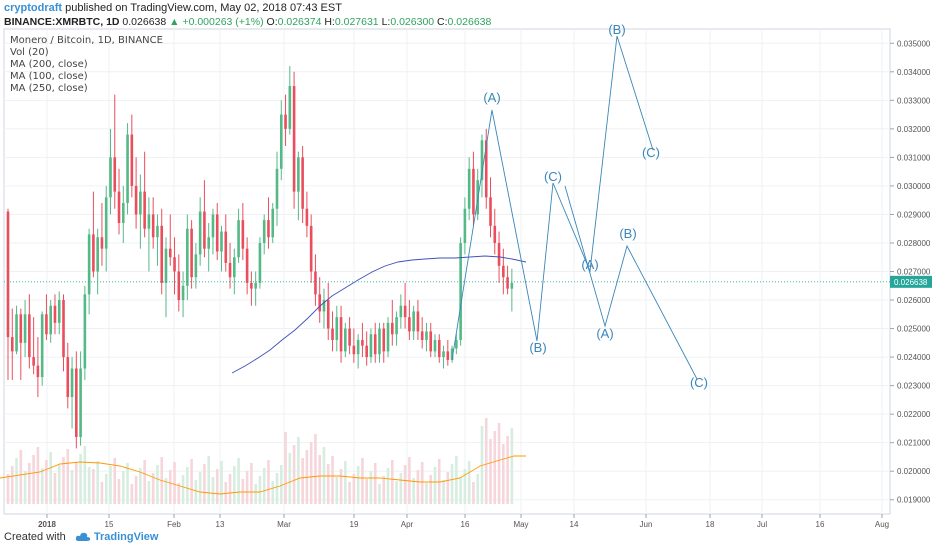  What do you see at coordinates (914, 272) in the screenshot?
I see `y-tick-label: 0.027000` at bounding box center [914, 272].